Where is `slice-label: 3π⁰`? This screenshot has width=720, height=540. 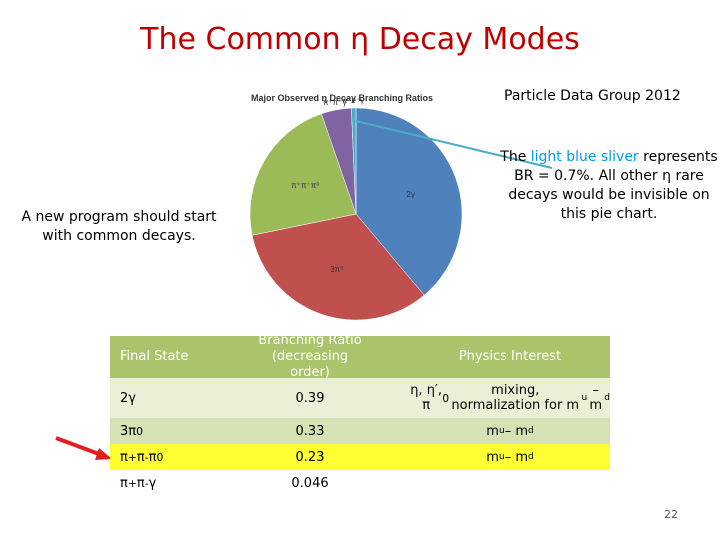
slice-label: 3π⁰ is located at coordinates (336, 269).